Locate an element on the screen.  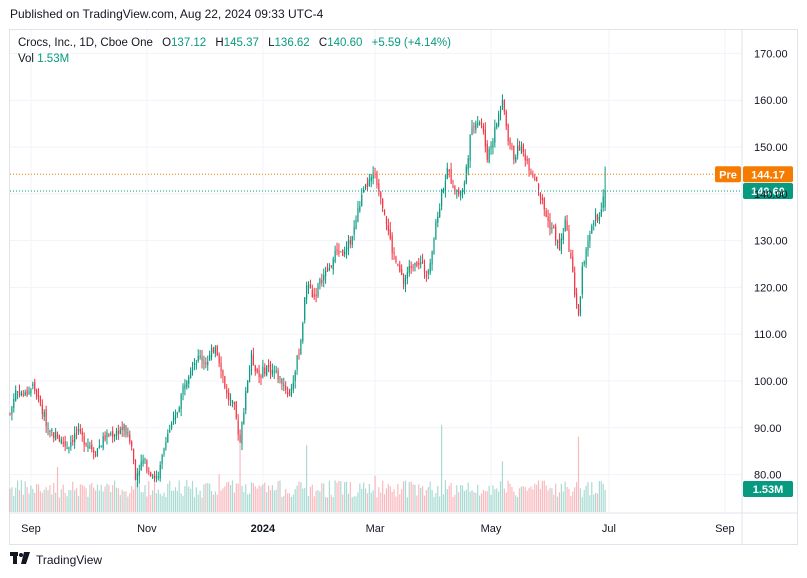
y-tick-label: 130.00 is located at coordinates (771, 242).